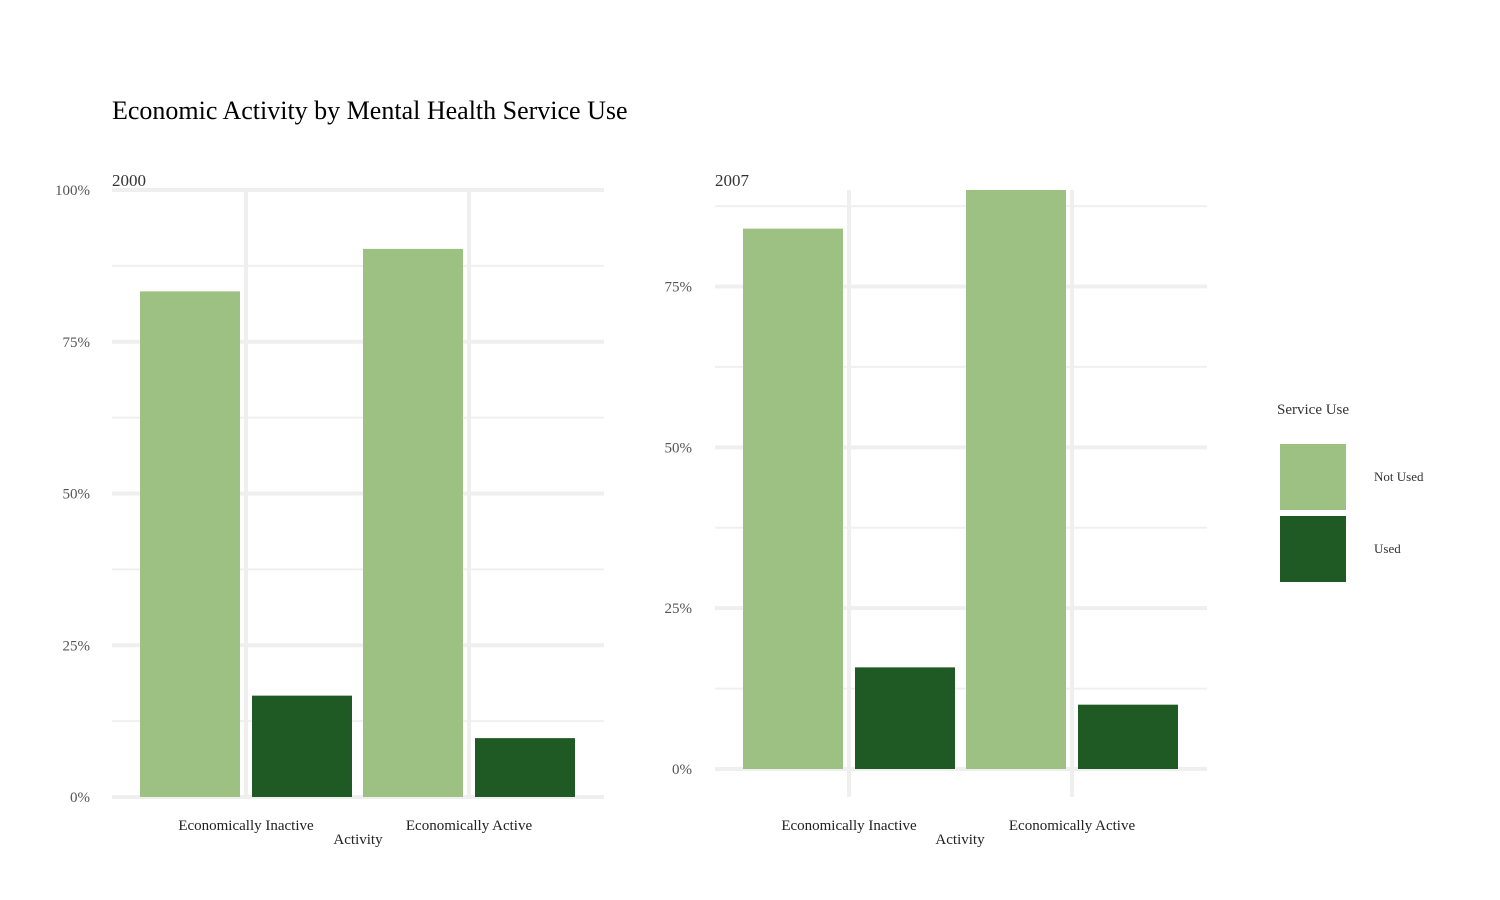  What do you see at coordinates (1313, 549) in the screenshot?
I see `legend-swatch-used` at bounding box center [1313, 549].